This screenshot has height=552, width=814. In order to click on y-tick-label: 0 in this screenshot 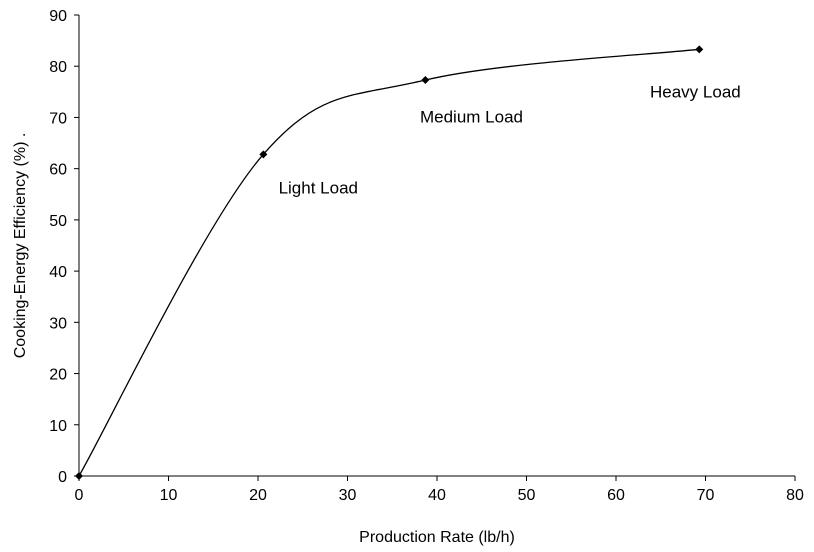, I will do `click(62, 477)`.